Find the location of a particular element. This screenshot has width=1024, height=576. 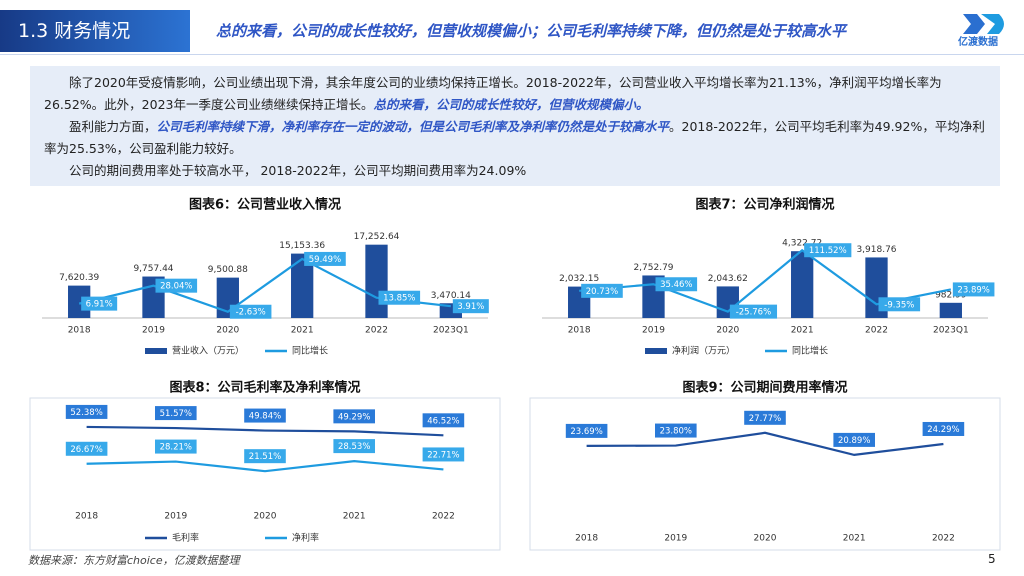

logo-icon is located at coordinates (983, 24).